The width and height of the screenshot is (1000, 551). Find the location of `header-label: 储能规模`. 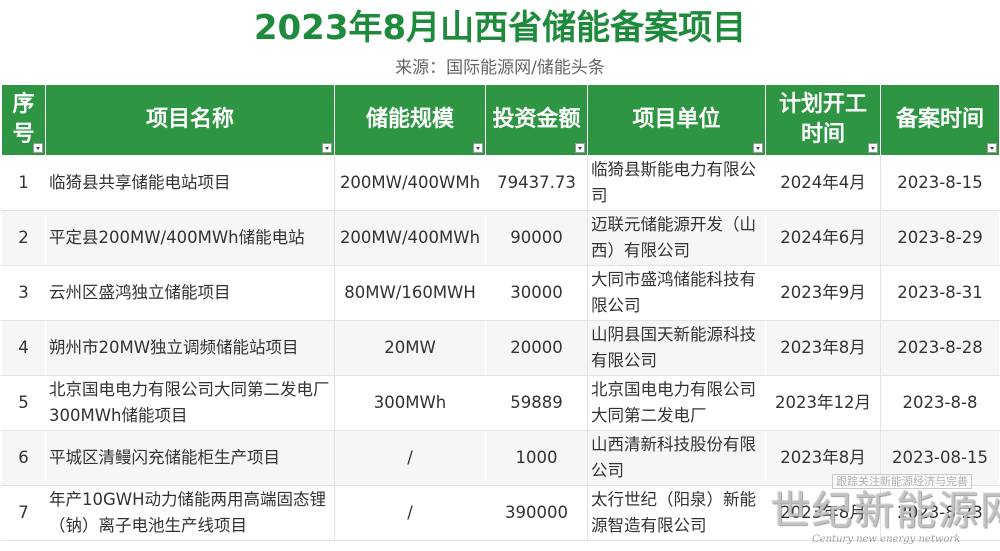

header-label: 储能规模 is located at coordinates (409, 119).